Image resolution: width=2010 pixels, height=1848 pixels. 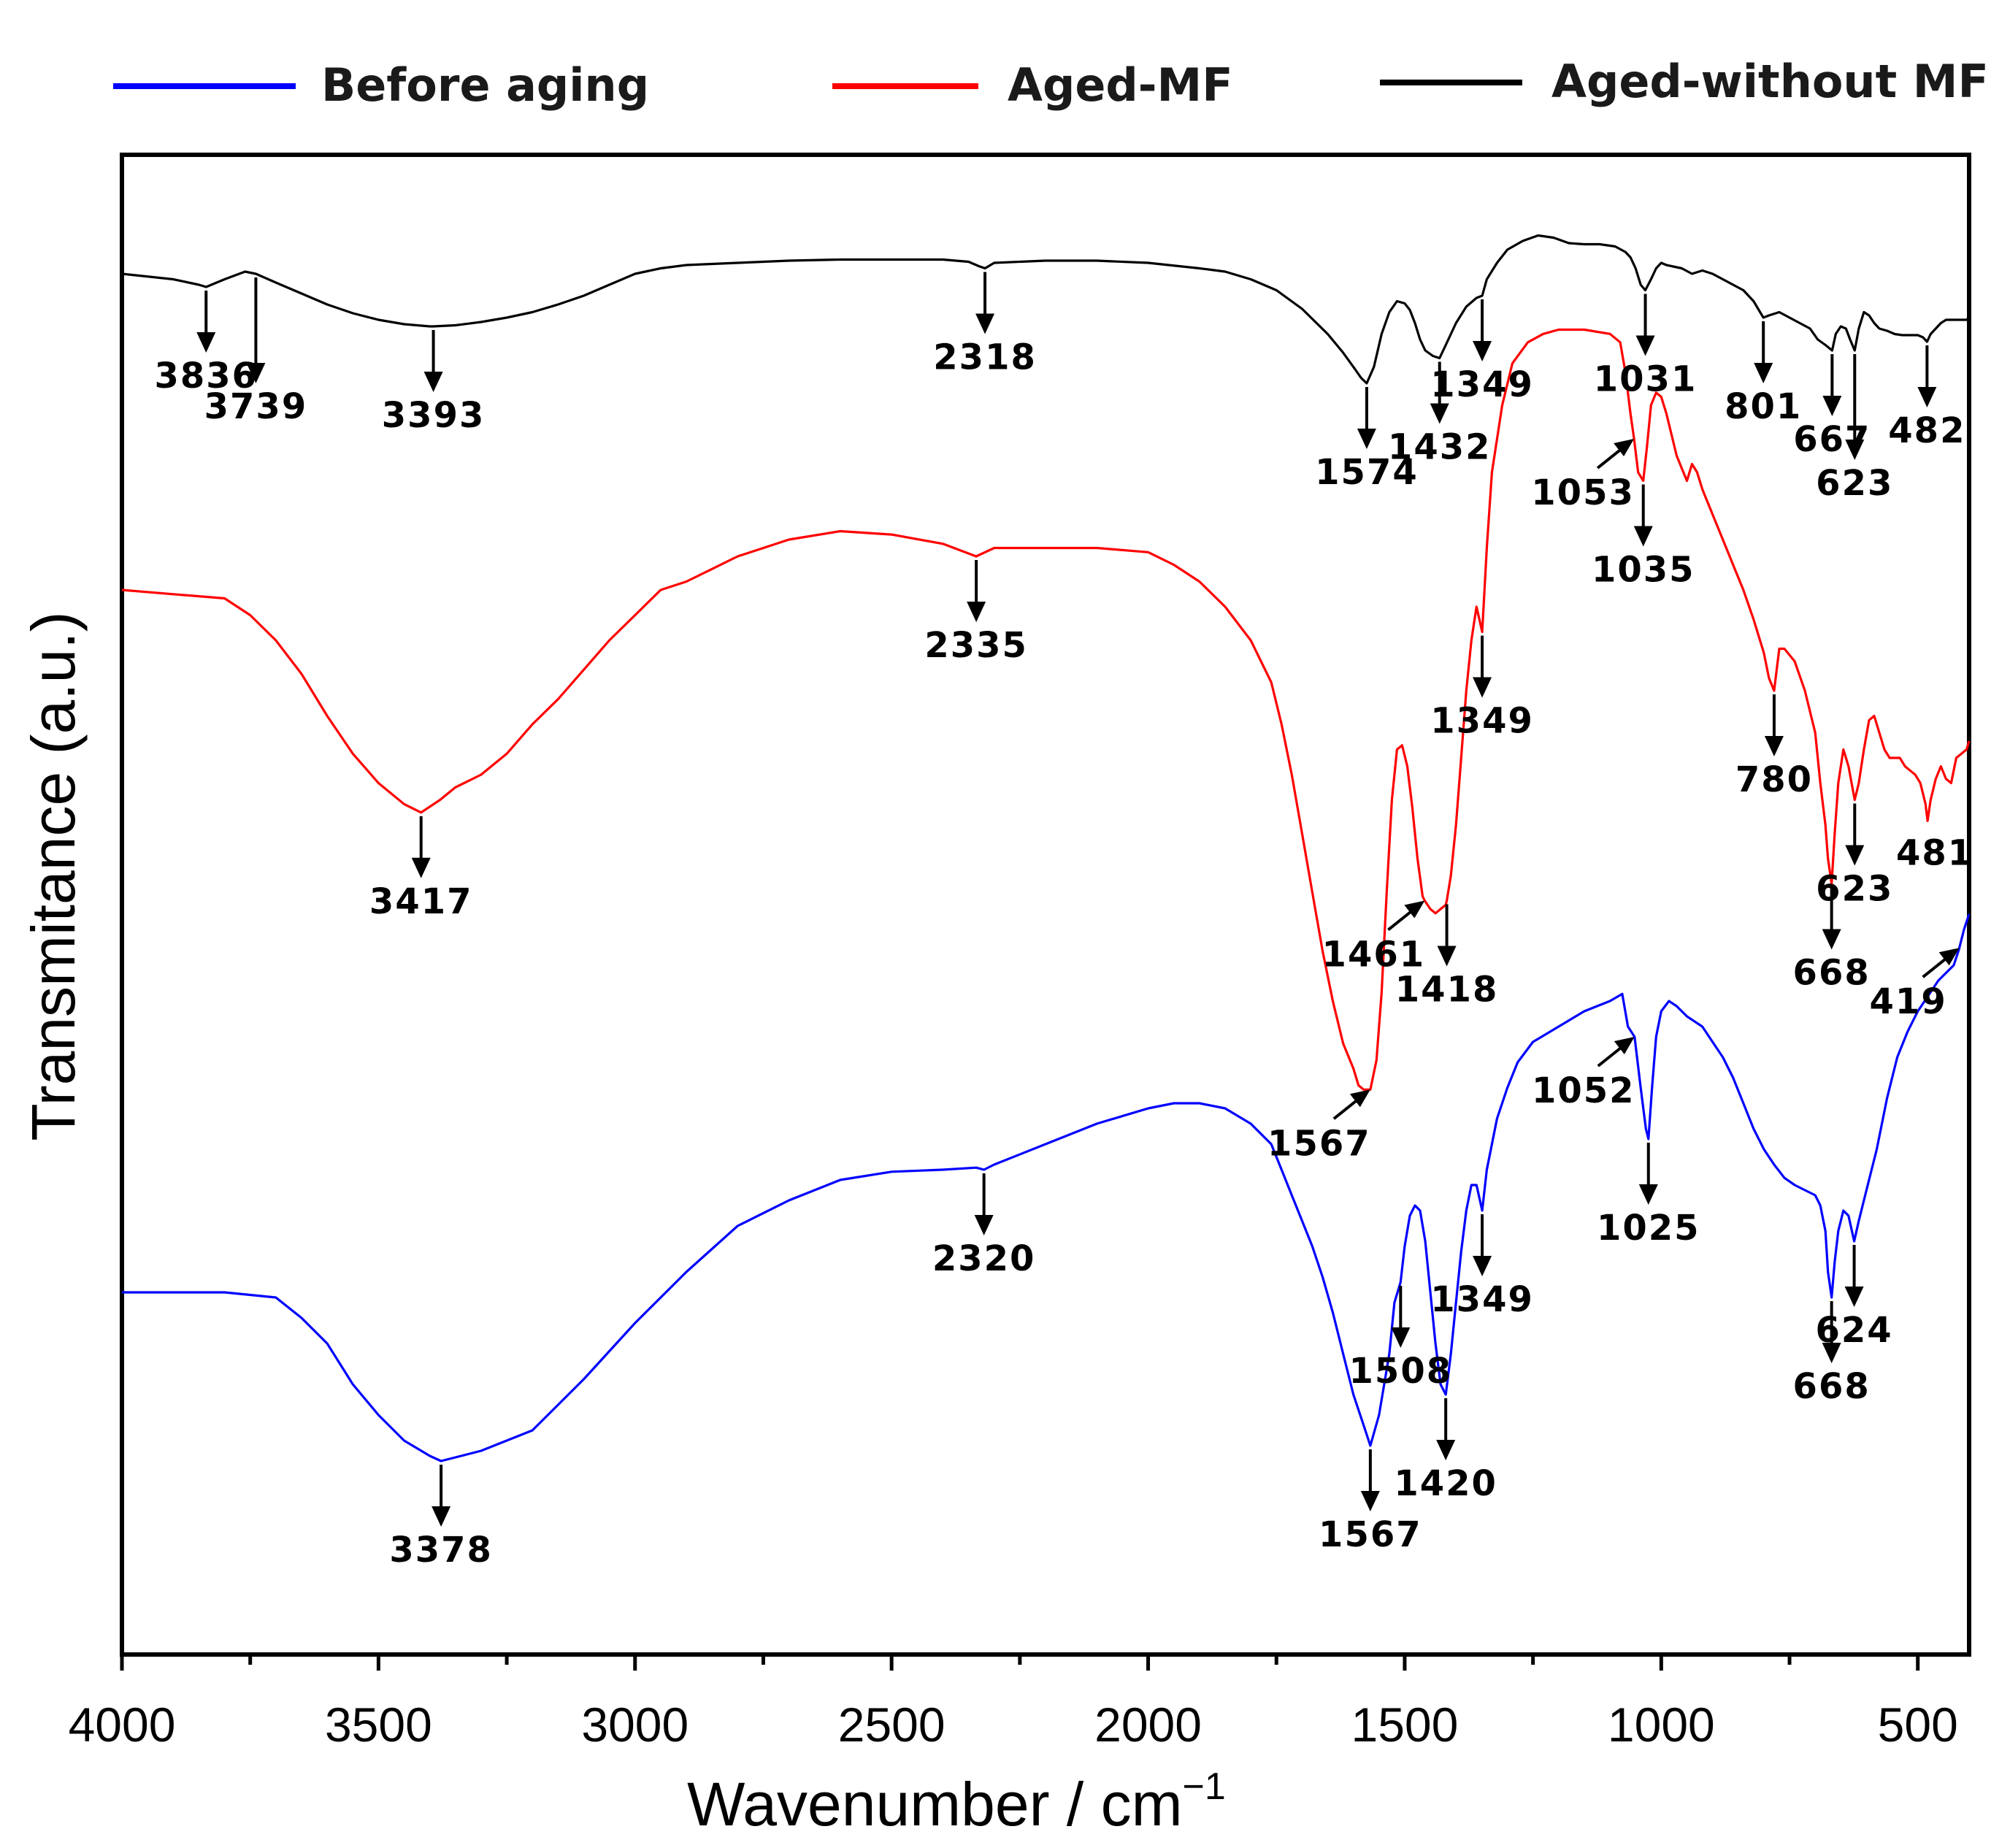 I want to click on x-tick-label: 4000, so click(x=122, y=1725).